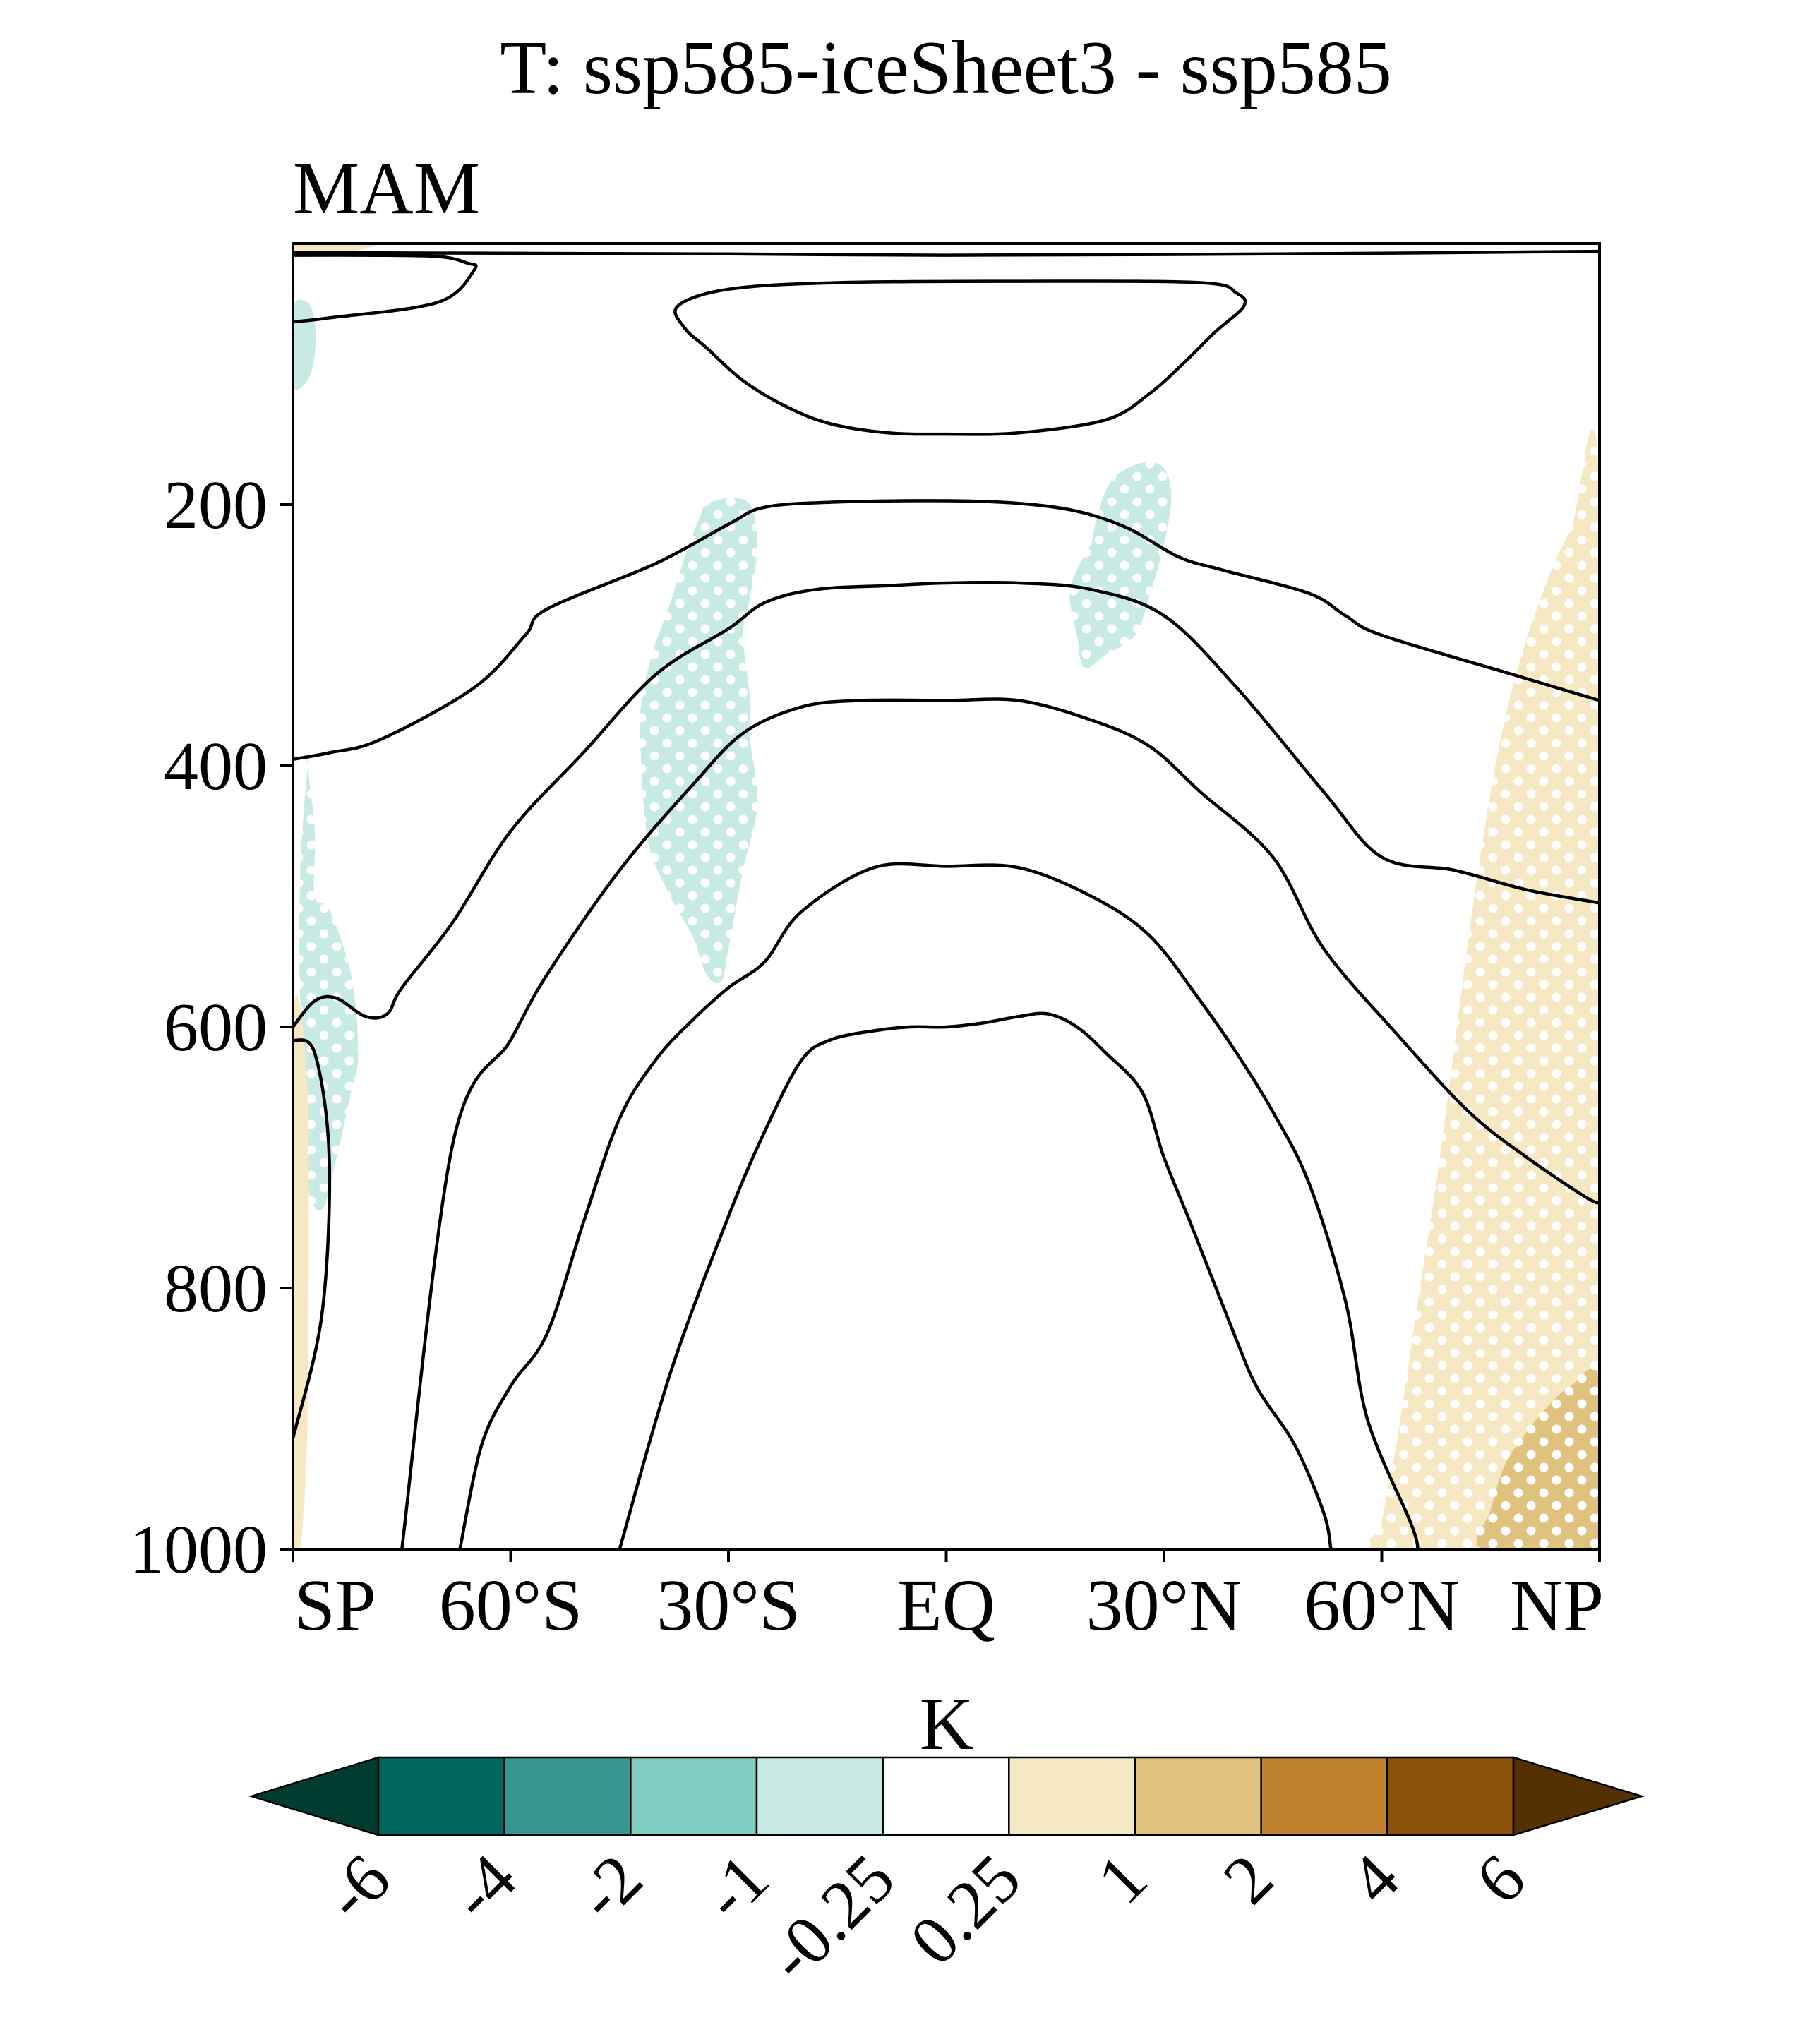 The height and width of the screenshot is (2044, 1800). What do you see at coordinates (1164, 1605) in the screenshot?
I see `x-tick-label: 30°N` at bounding box center [1164, 1605].